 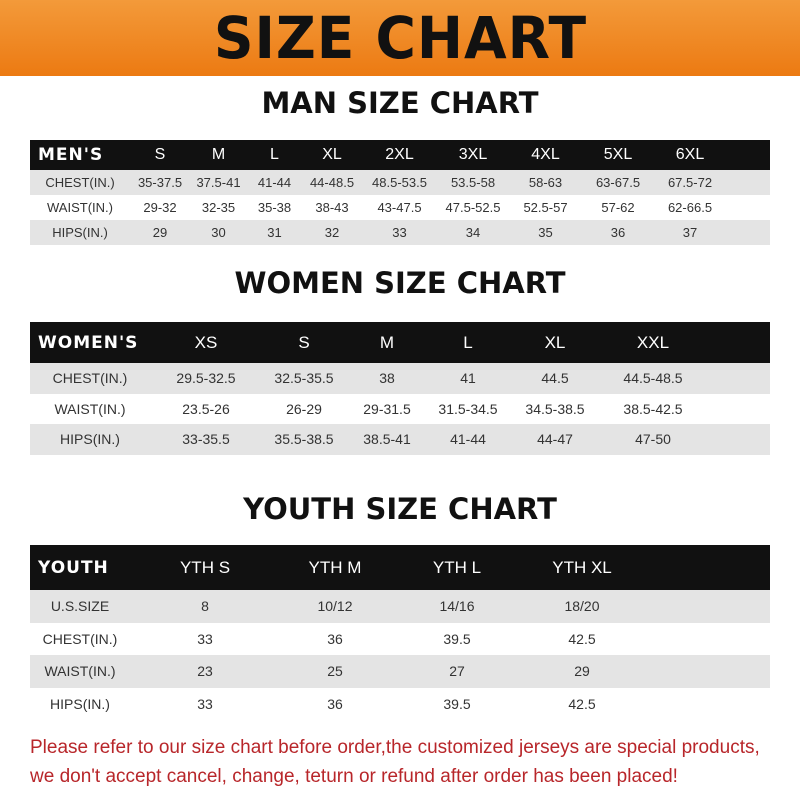 I want to click on cell: 53.5-58, so click(x=473, y=182).